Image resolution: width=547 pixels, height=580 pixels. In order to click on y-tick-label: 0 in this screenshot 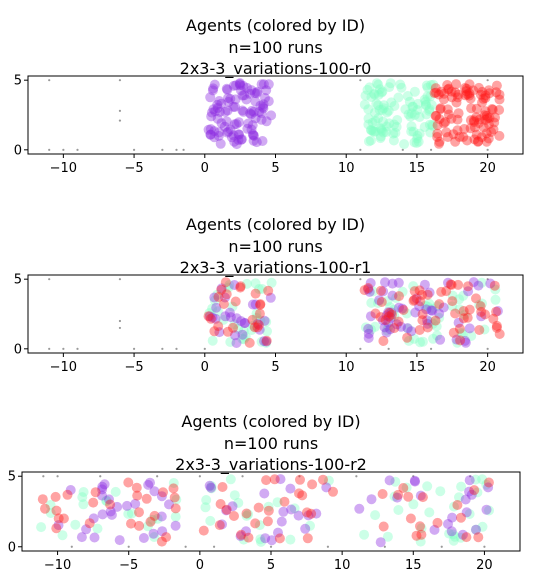, I will do `click(12, 547)`.